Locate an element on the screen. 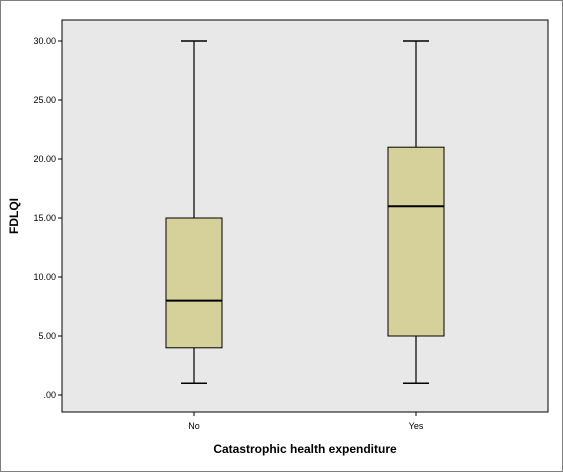 This screenshot has height=472, width=563. x-axis: No Yes is located at coordinates (306, 421).